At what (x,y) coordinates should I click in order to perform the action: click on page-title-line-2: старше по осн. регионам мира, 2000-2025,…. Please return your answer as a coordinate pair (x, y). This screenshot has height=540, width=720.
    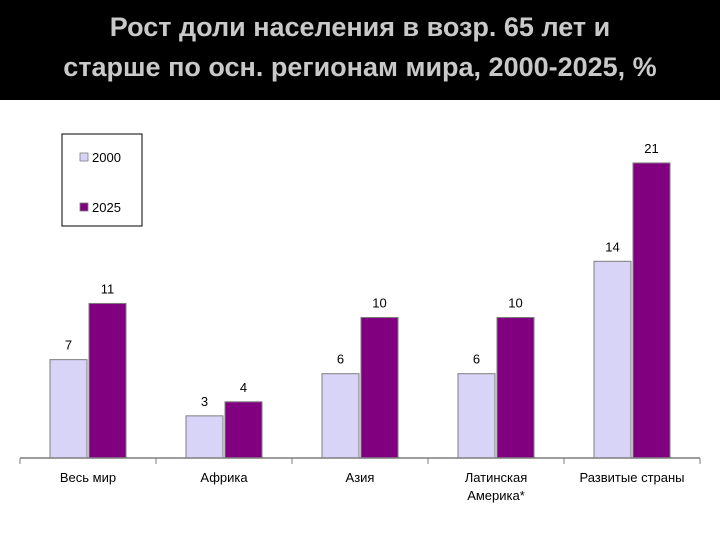
    Looking at the image, I should click on (360, 67).